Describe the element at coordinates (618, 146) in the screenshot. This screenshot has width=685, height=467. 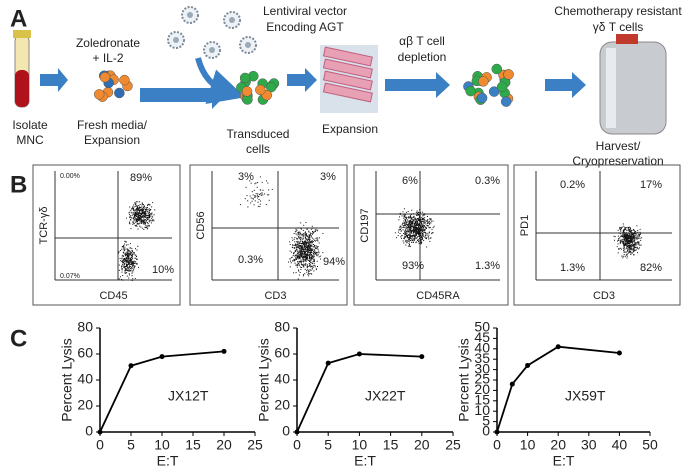
I see `step-text: Harvest/` at that location.